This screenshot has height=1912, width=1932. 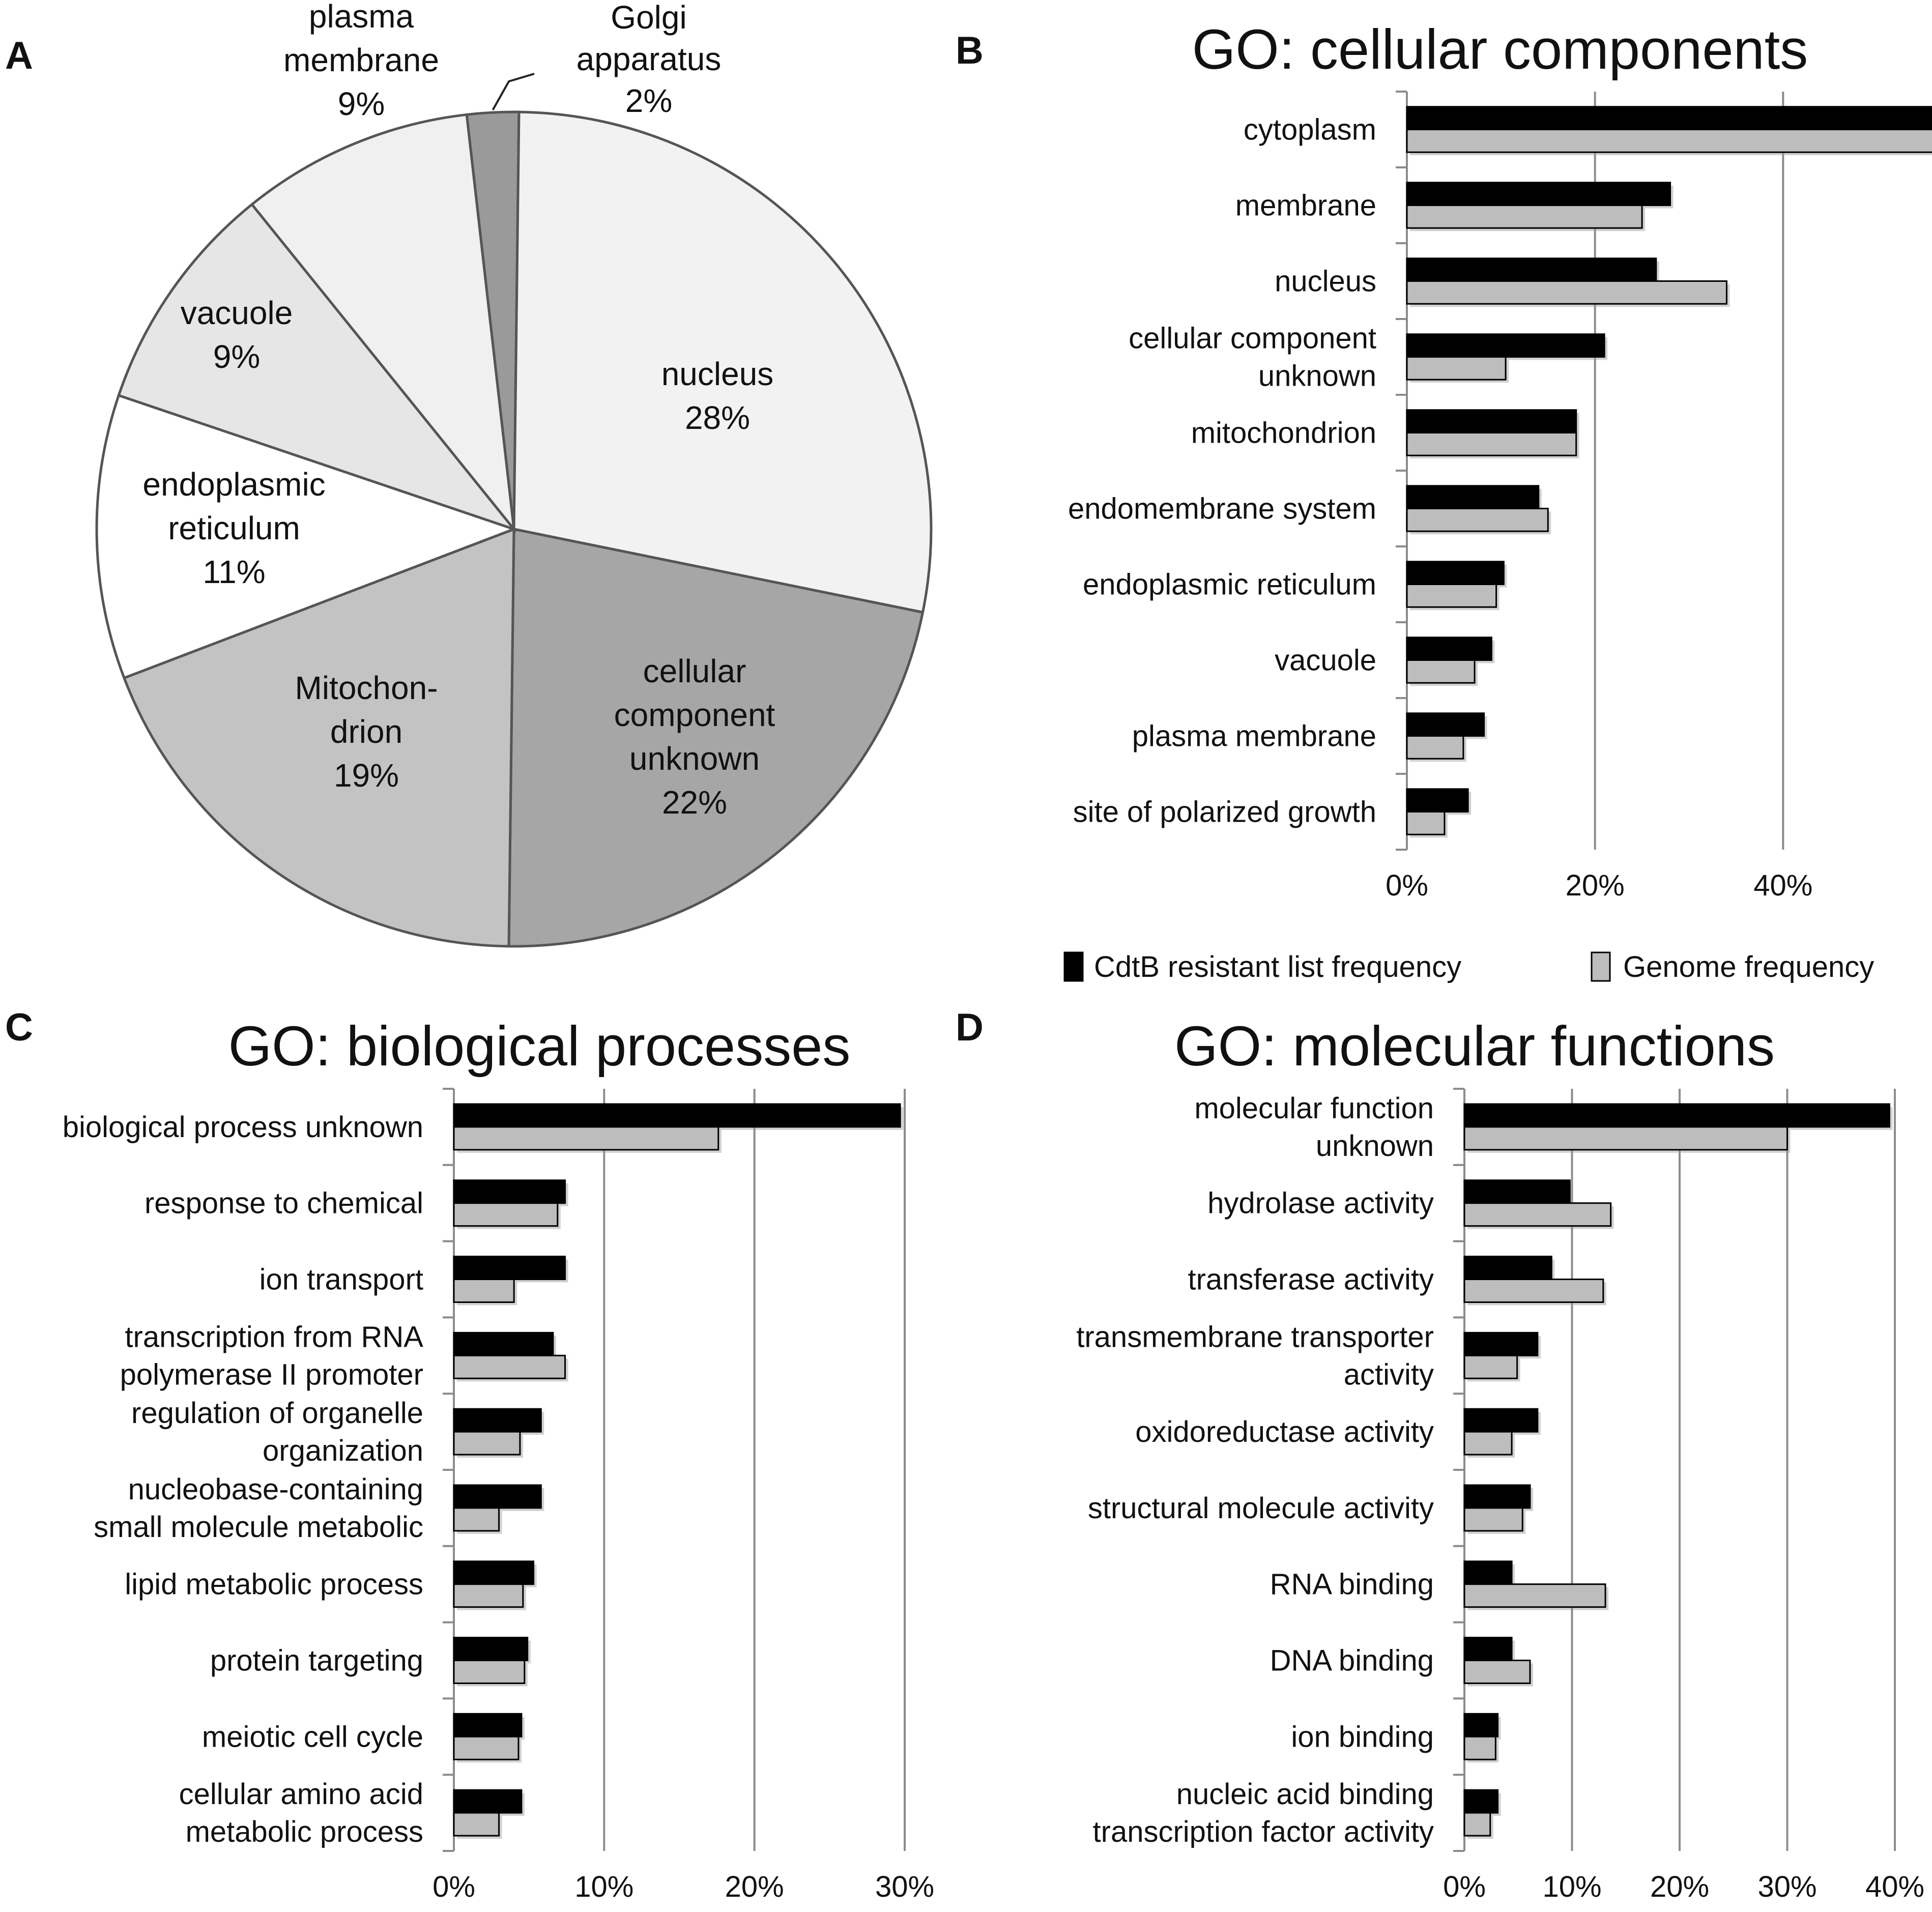 What do you see at coordinates (19, 1027) in the screenshot?
I see `panel-letter-c: C` at bounding box center [19, 1027].